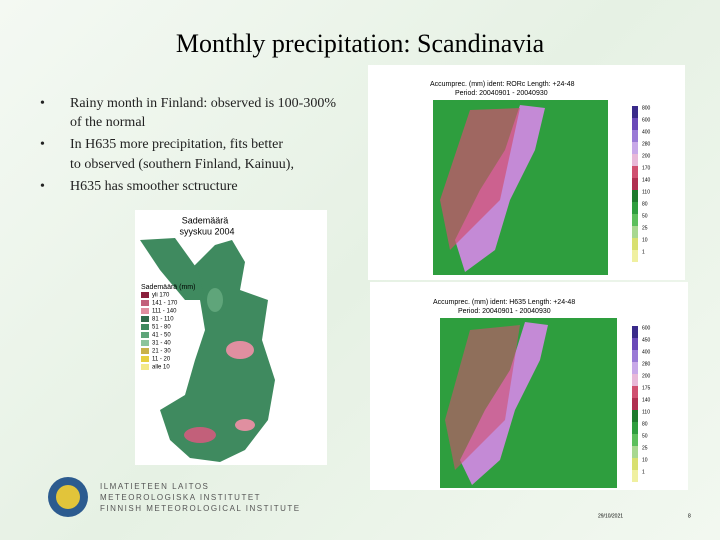 The image size is (720, 540). Describe the element at coordinates (68, 497) in the screenshot. I see `logo-mark` at that location.